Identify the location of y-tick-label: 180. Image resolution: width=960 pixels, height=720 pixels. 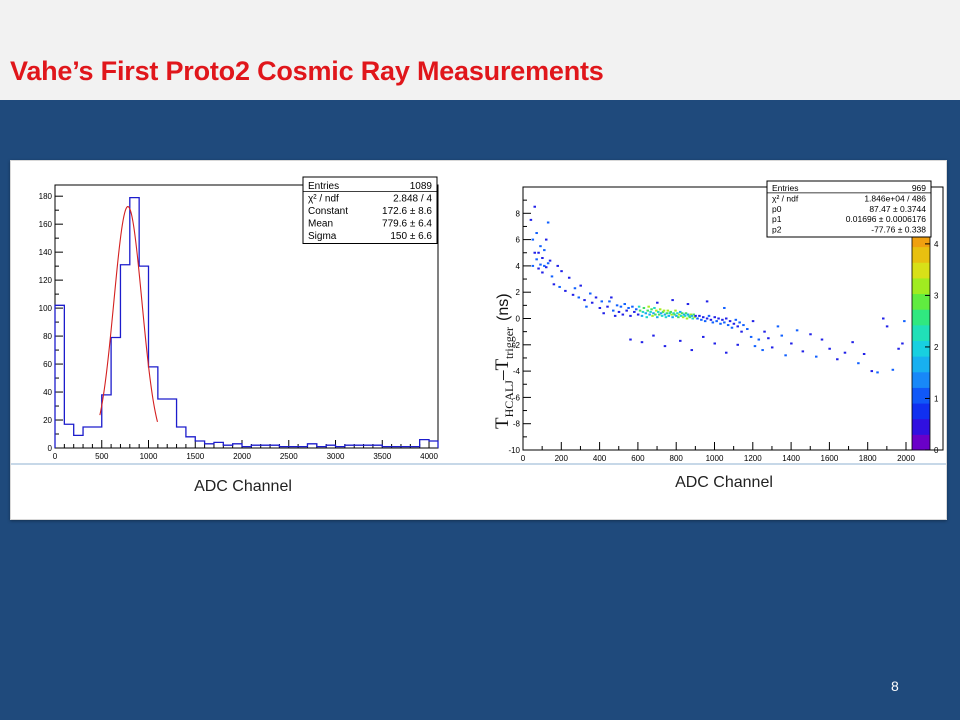
(46, 196).